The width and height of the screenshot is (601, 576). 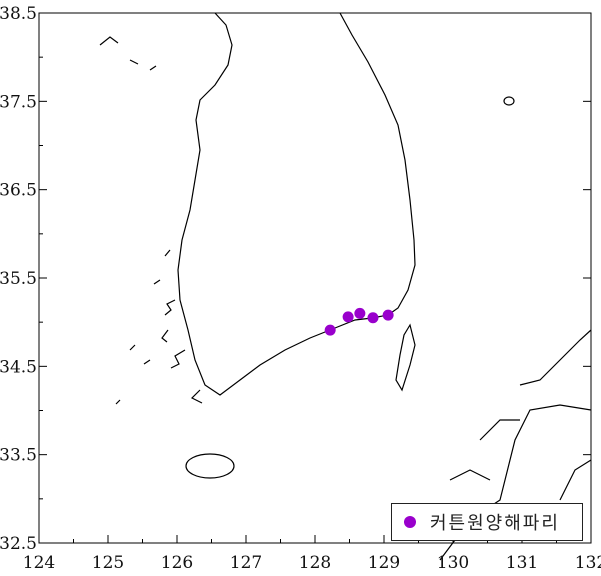 What do you see at coordinates (405, 357) in the screenshot?
I see `tsushima-island` at bounding box center [405, 357].